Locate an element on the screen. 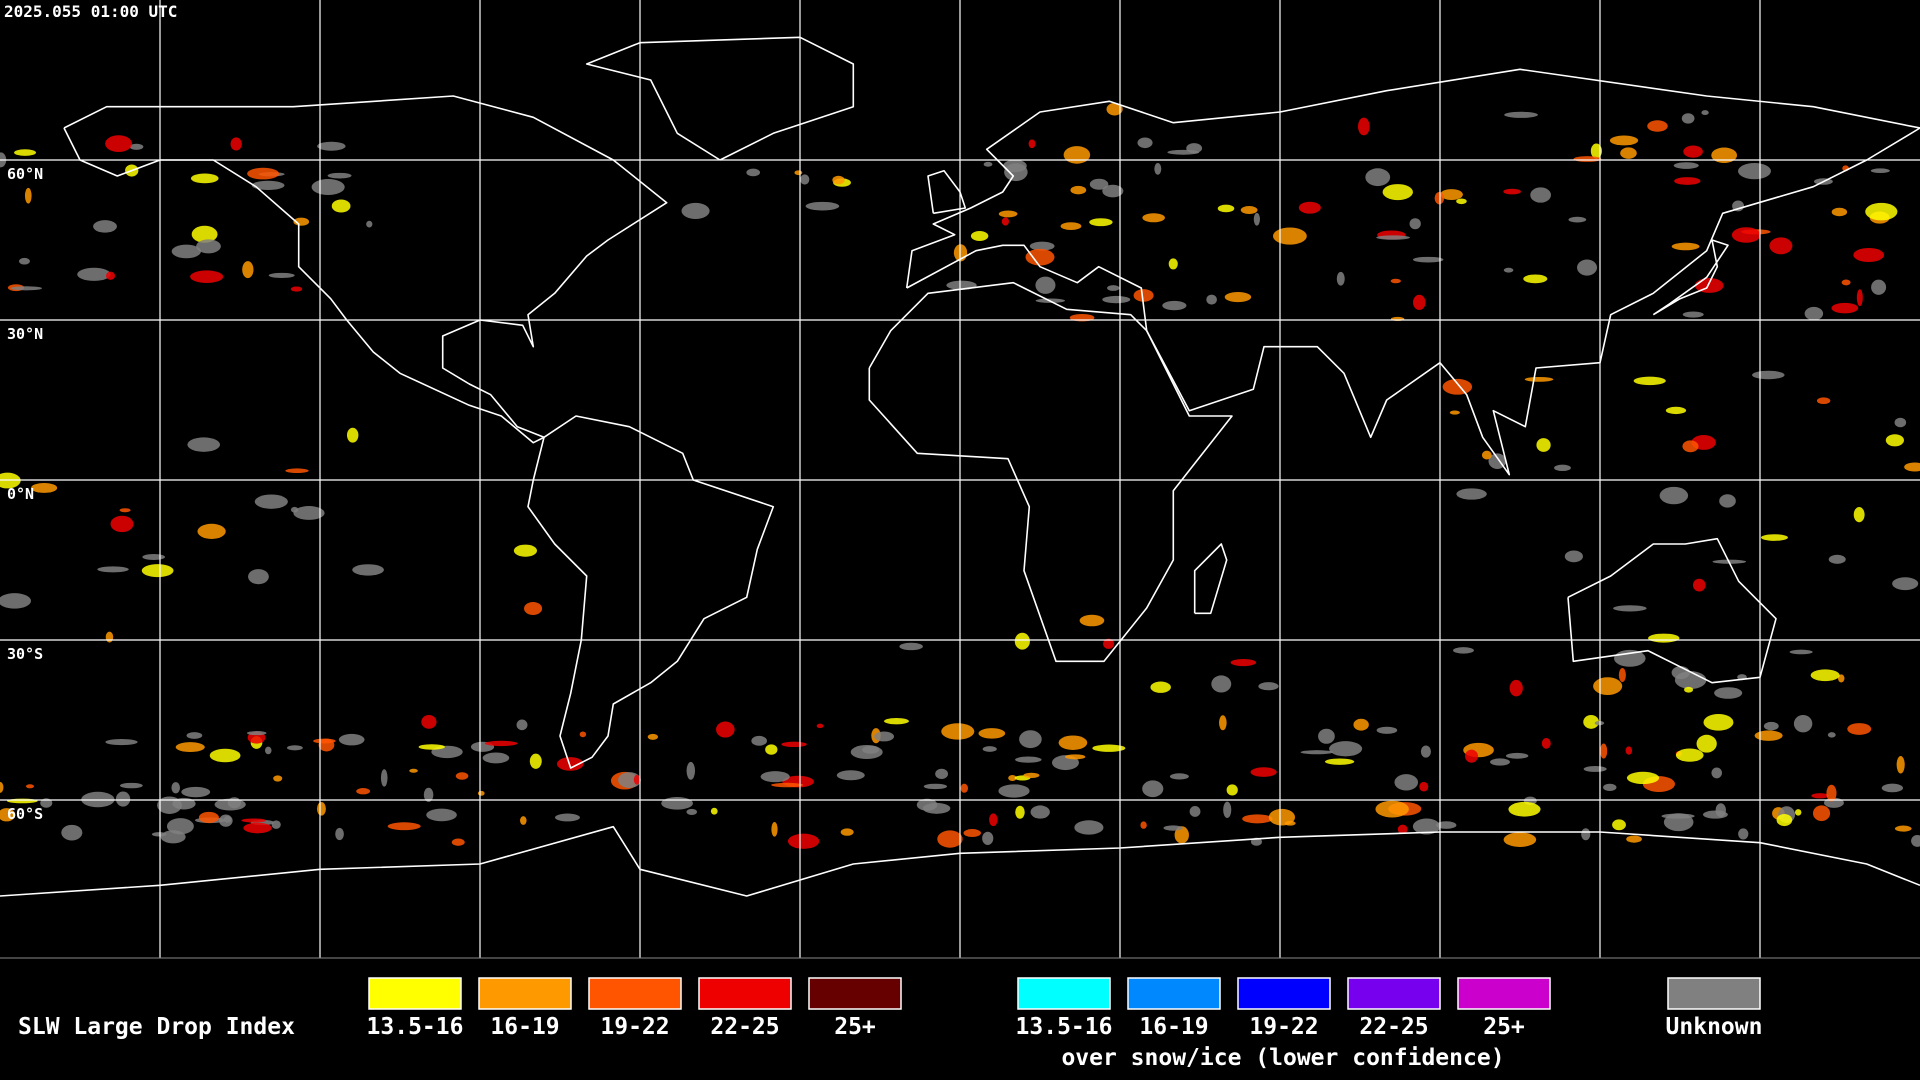  lat-label: 30°S is located at coordinates (25, 654).